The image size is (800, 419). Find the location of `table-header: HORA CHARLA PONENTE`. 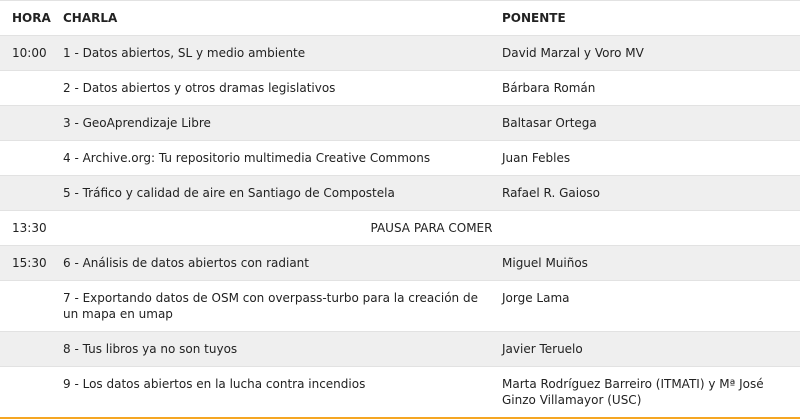

table-header: HORA CHARLA PONENTE is located at coordinates (400, 18).